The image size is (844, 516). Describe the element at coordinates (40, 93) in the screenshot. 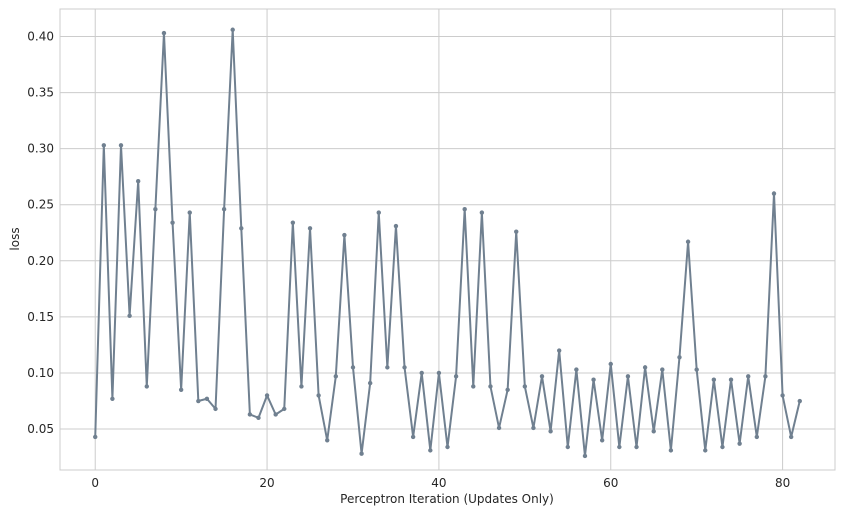

I see `y-tick-label: 0.35` at that location.